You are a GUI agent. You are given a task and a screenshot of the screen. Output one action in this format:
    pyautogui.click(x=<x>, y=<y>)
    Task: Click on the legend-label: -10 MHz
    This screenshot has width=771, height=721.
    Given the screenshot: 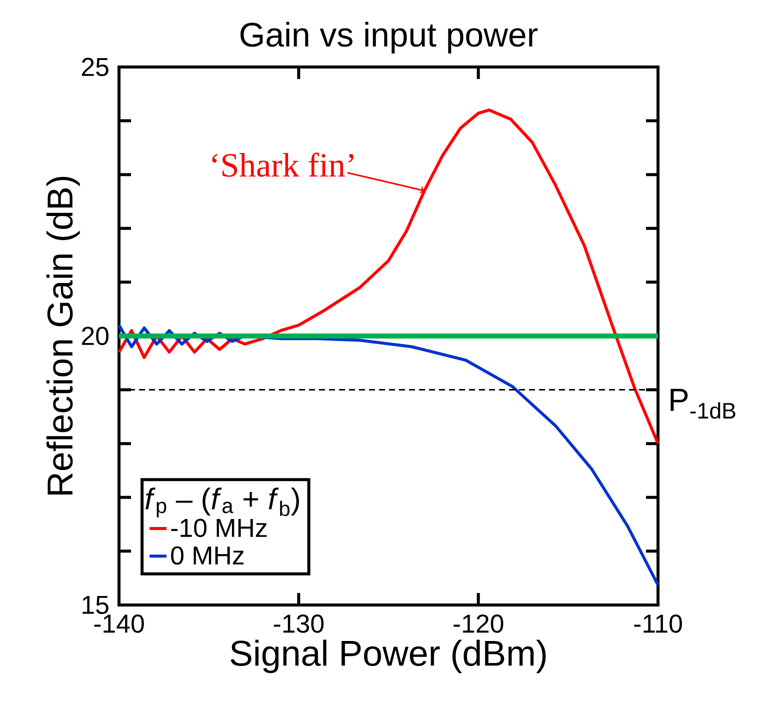 What is the action you would take?
    pyautogui.click(x=219, y=528)
    